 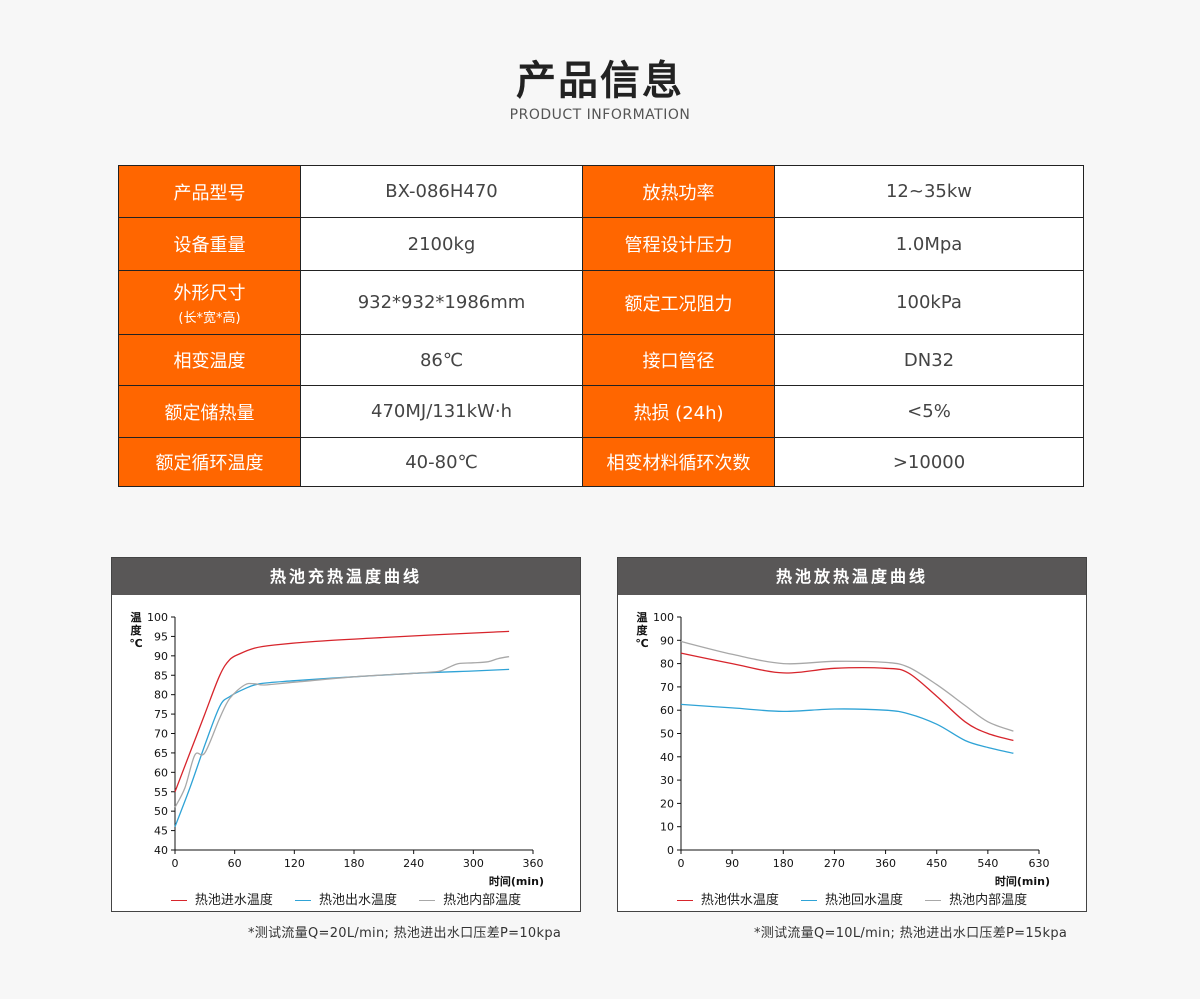 What do you see at coordinates (209, 462) in the screenshot?
I see `spec-label: 额定循环温度` at bounding box center [209, 462].